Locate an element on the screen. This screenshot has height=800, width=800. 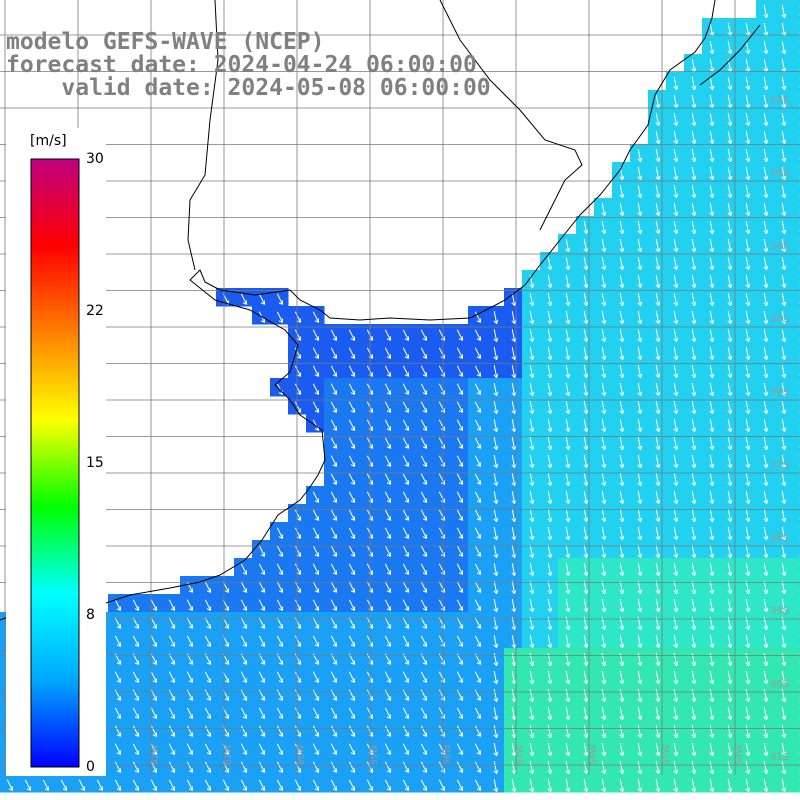
latitude-label: 40S is located at coordinates (779, 684).